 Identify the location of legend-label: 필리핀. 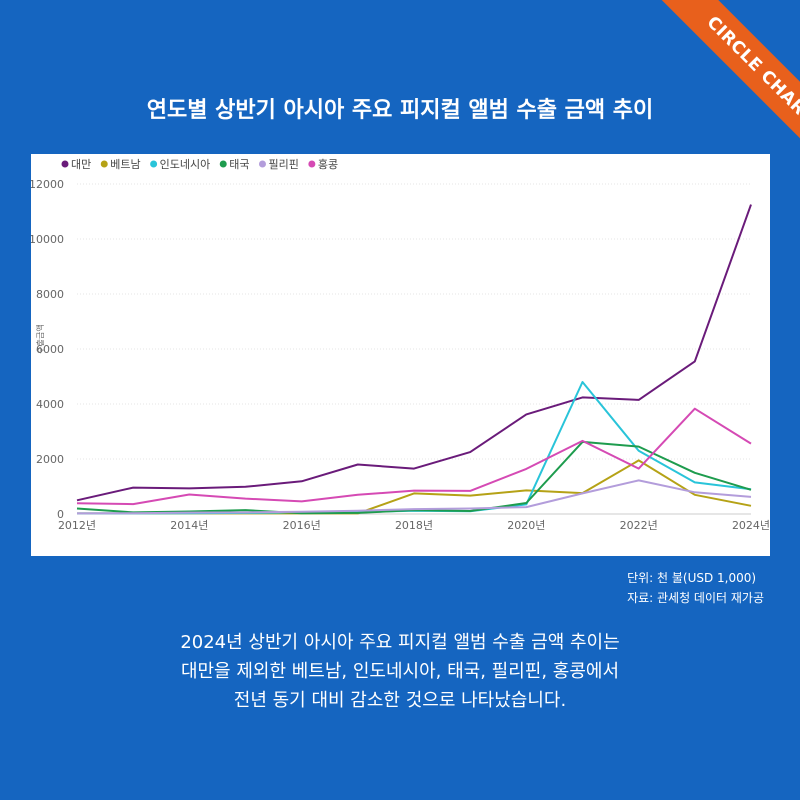
(283, 164).